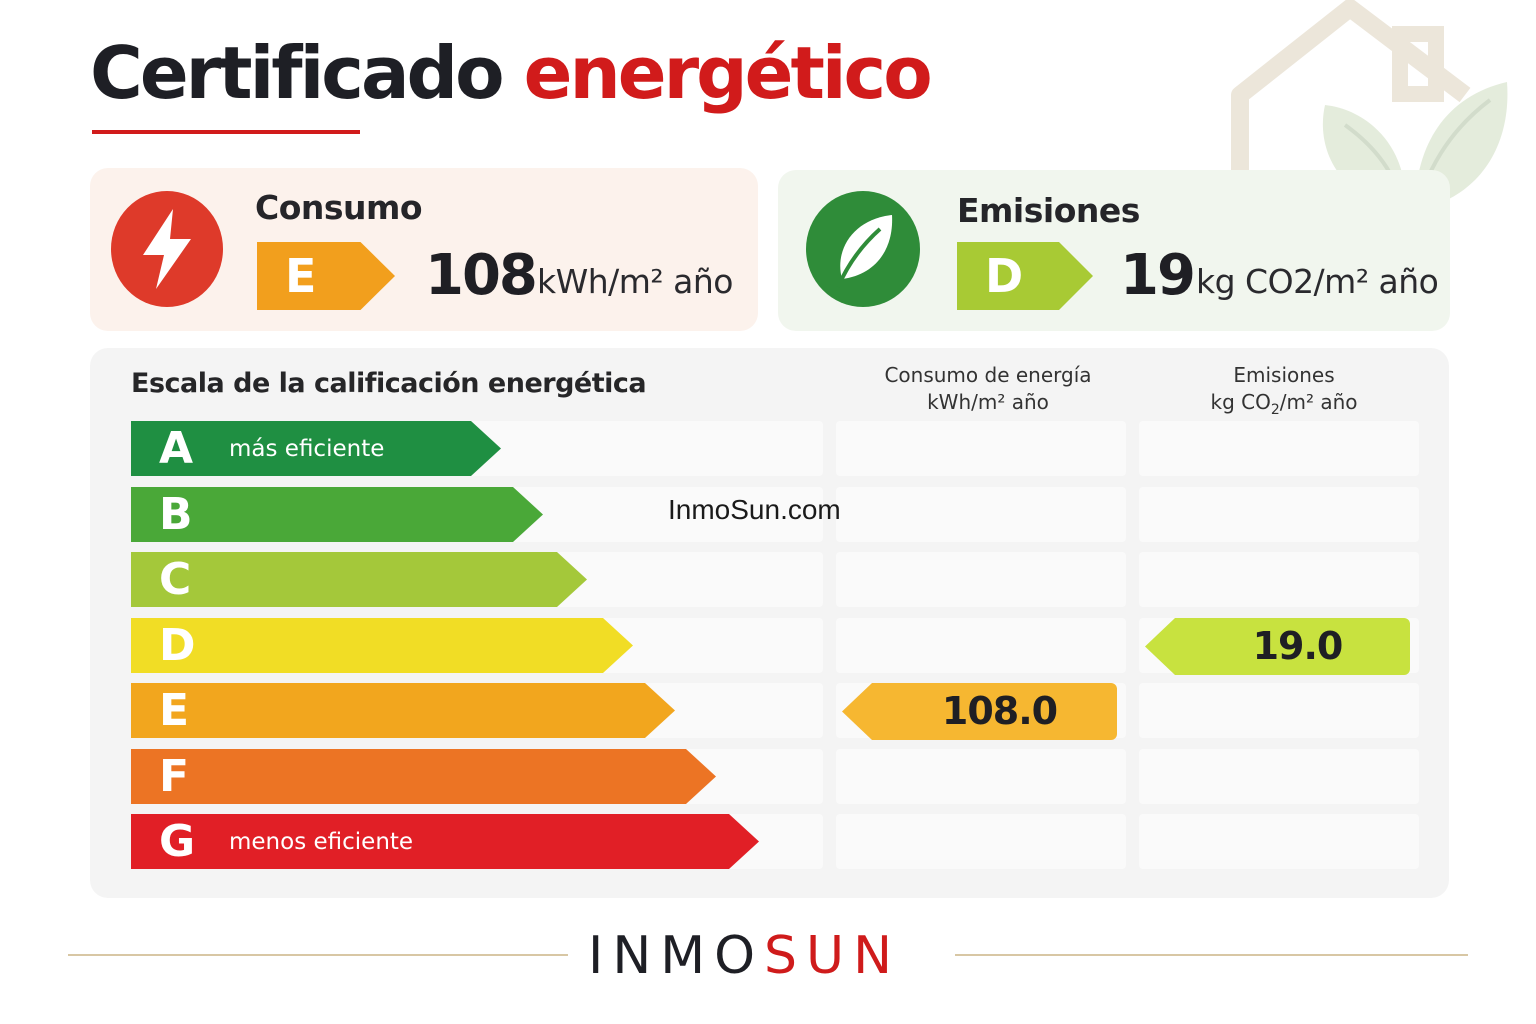 This screenshot has width=1536, height=1024. Describe the element at coordinates (988, 389) in the screenshot. I see `column-header-consumo: Consumo de energía kWh/m² año` at that location.